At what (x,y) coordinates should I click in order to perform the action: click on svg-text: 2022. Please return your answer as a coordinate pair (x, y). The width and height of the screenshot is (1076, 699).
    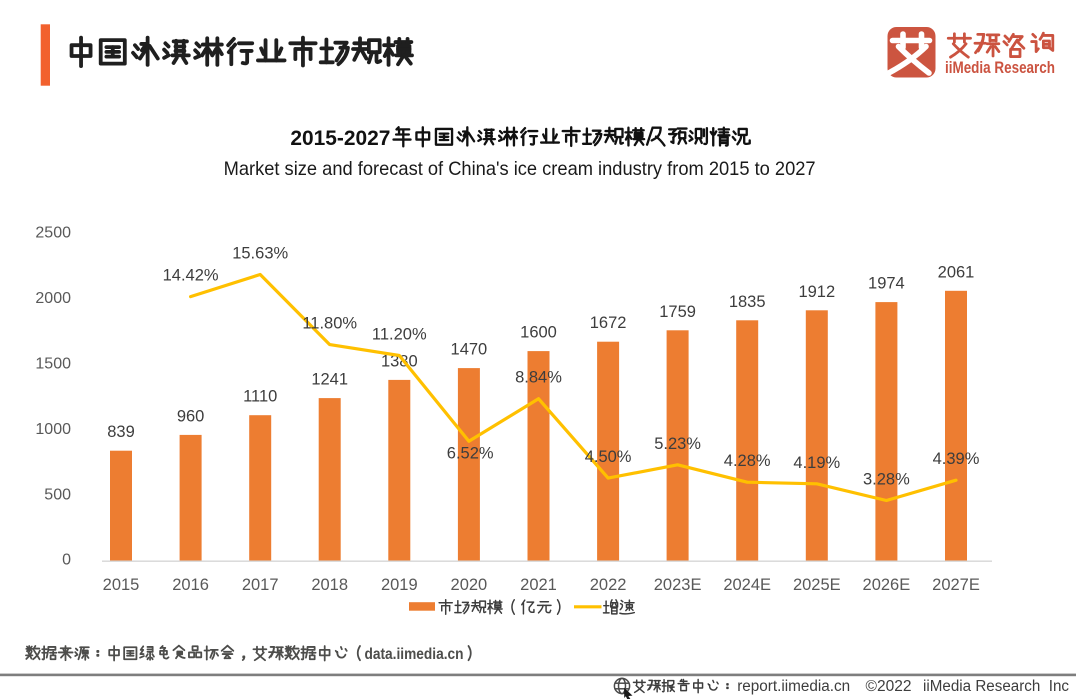
    Looking at the image, I should click on (608, 585).